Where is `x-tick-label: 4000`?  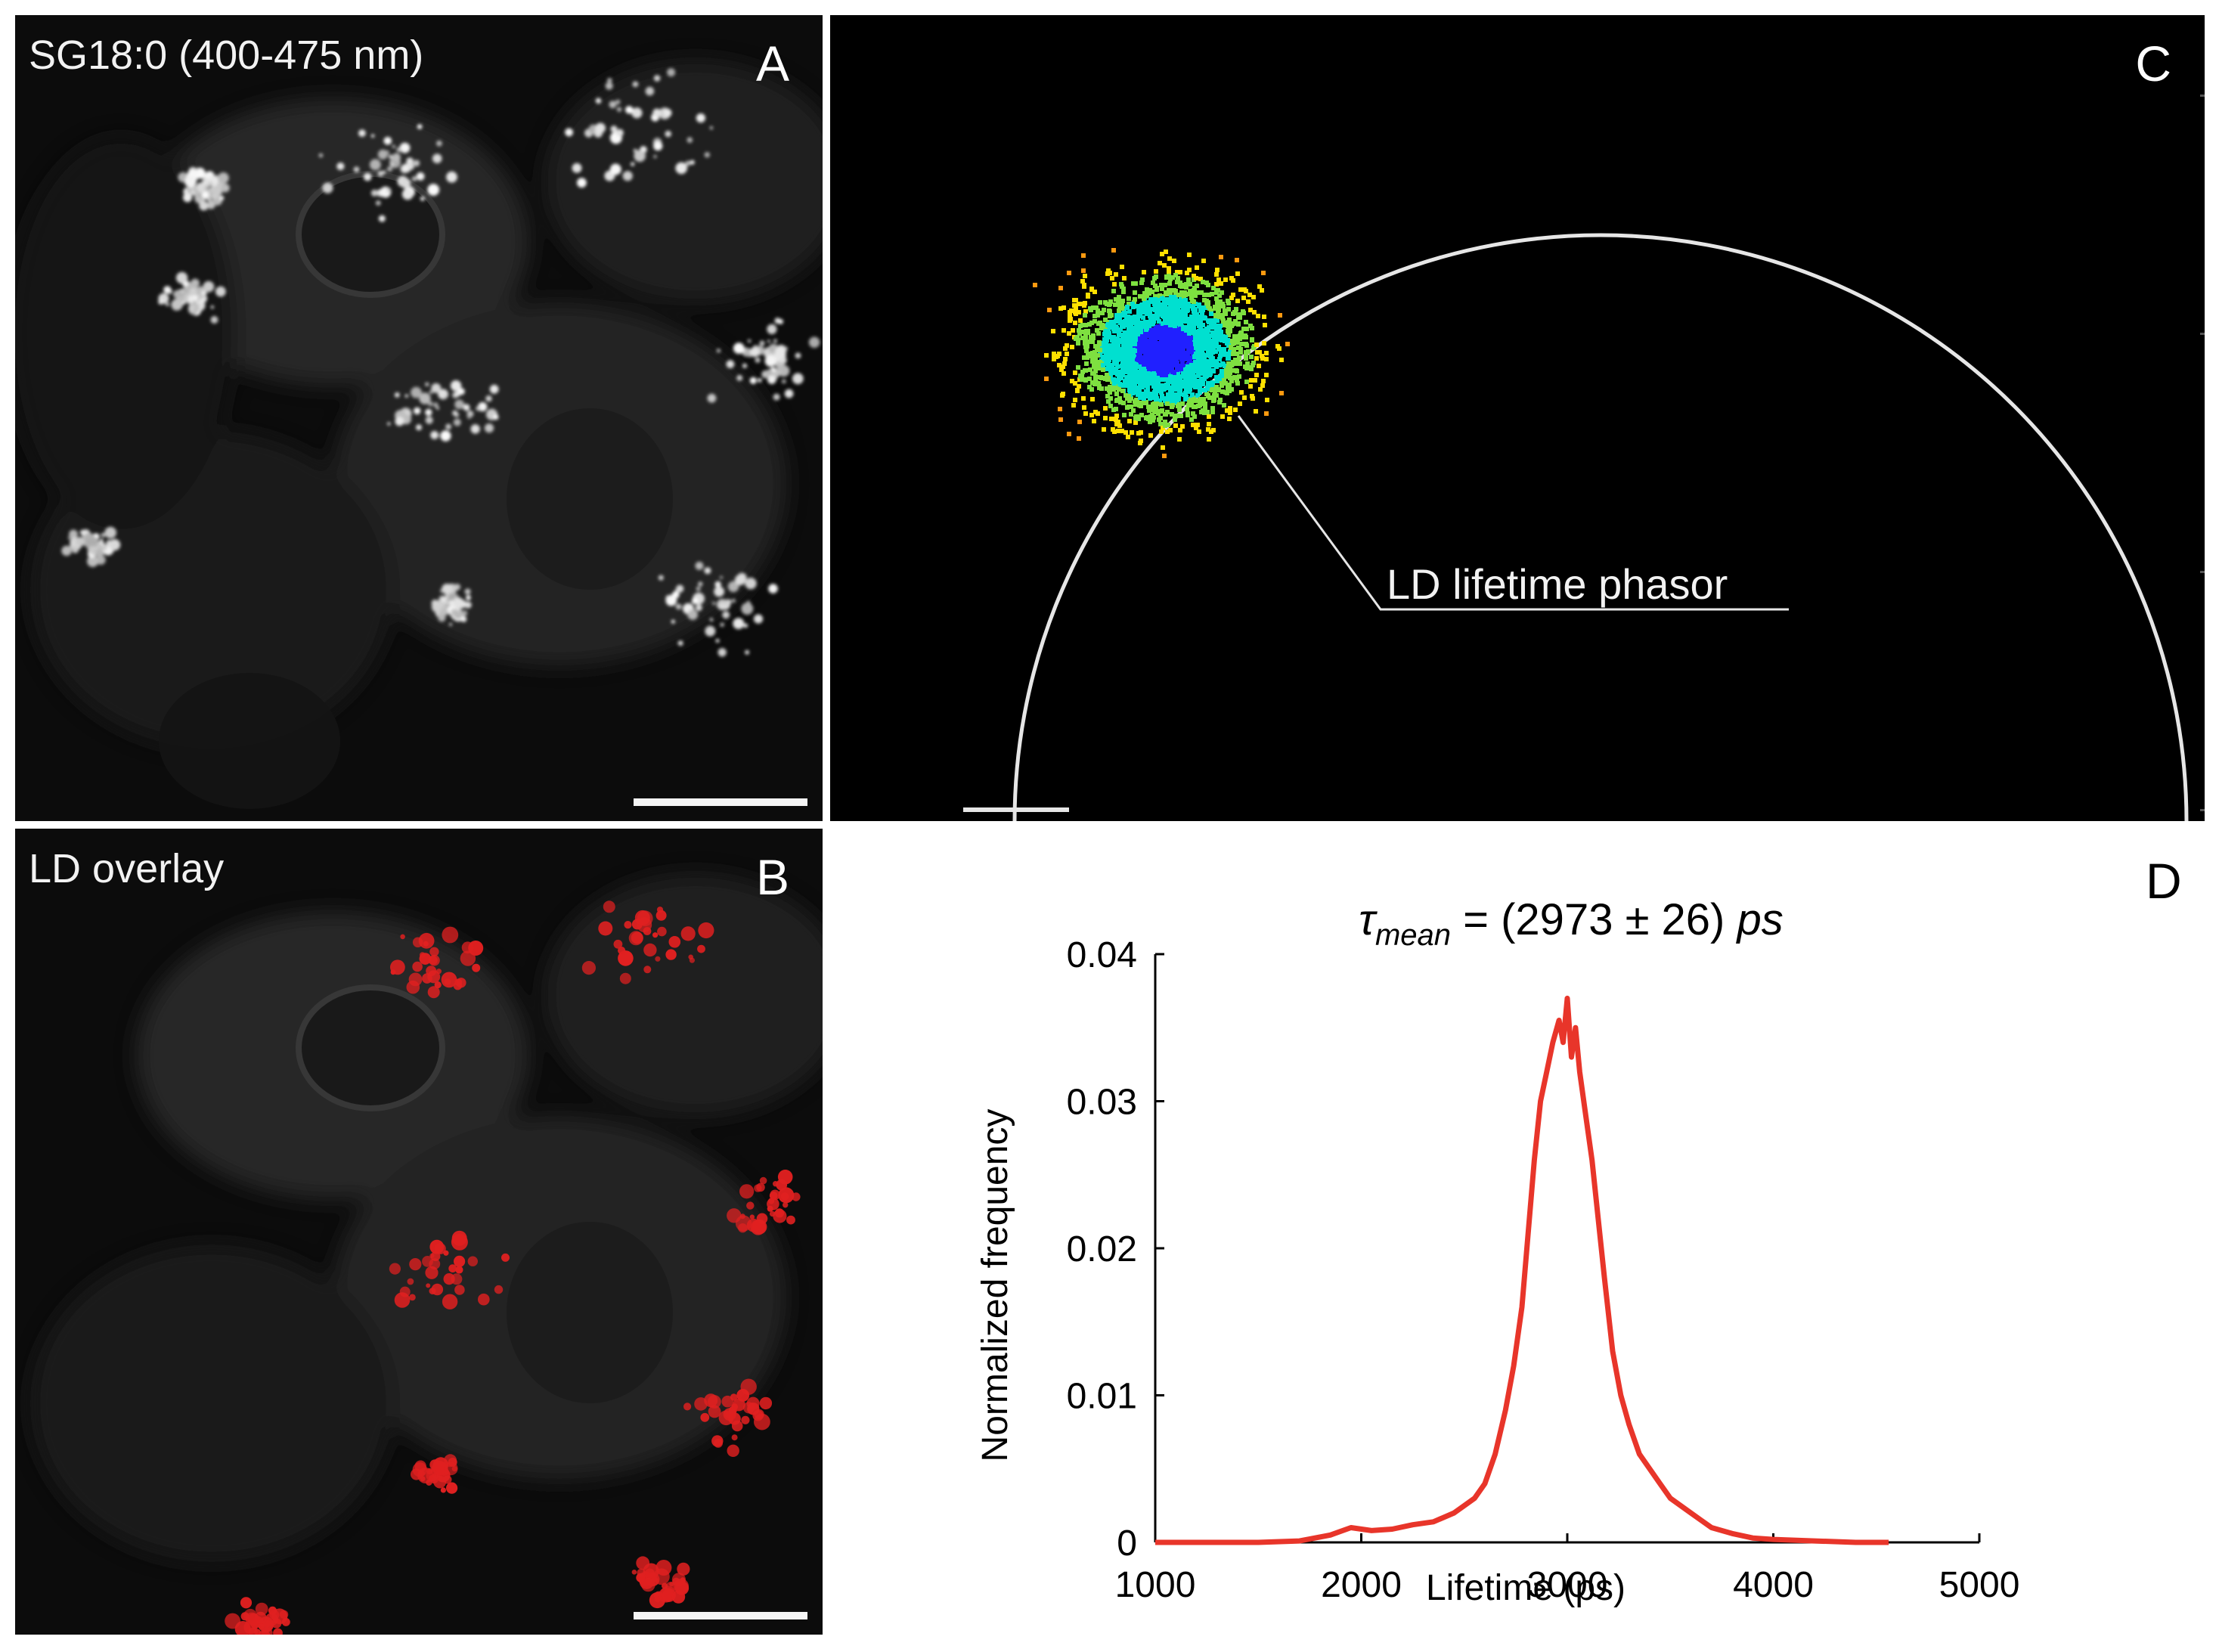 x-tick-label: 4000 is located at coordinates (1773, 1585).